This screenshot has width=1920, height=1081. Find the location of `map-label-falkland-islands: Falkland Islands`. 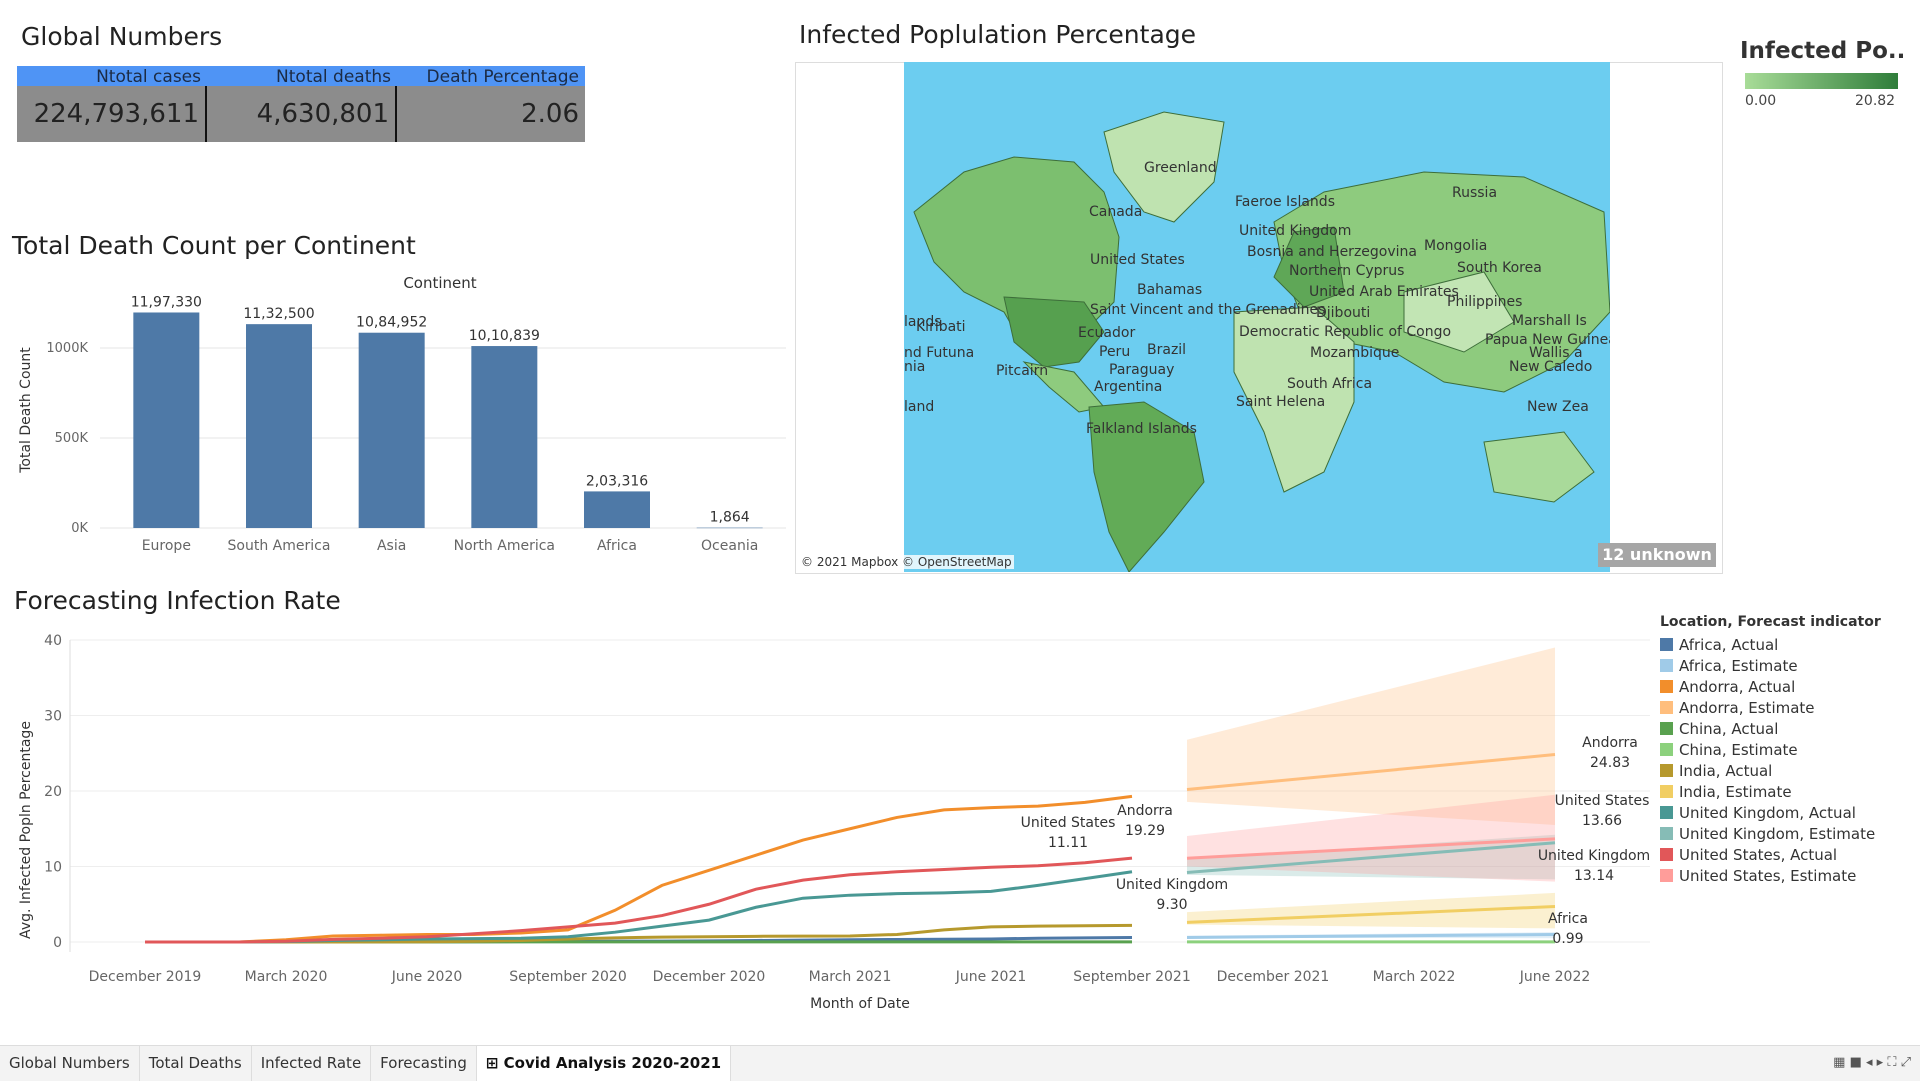

map-label-falkland-islands: Falkland Islands is located at coordinates (1141, 429).